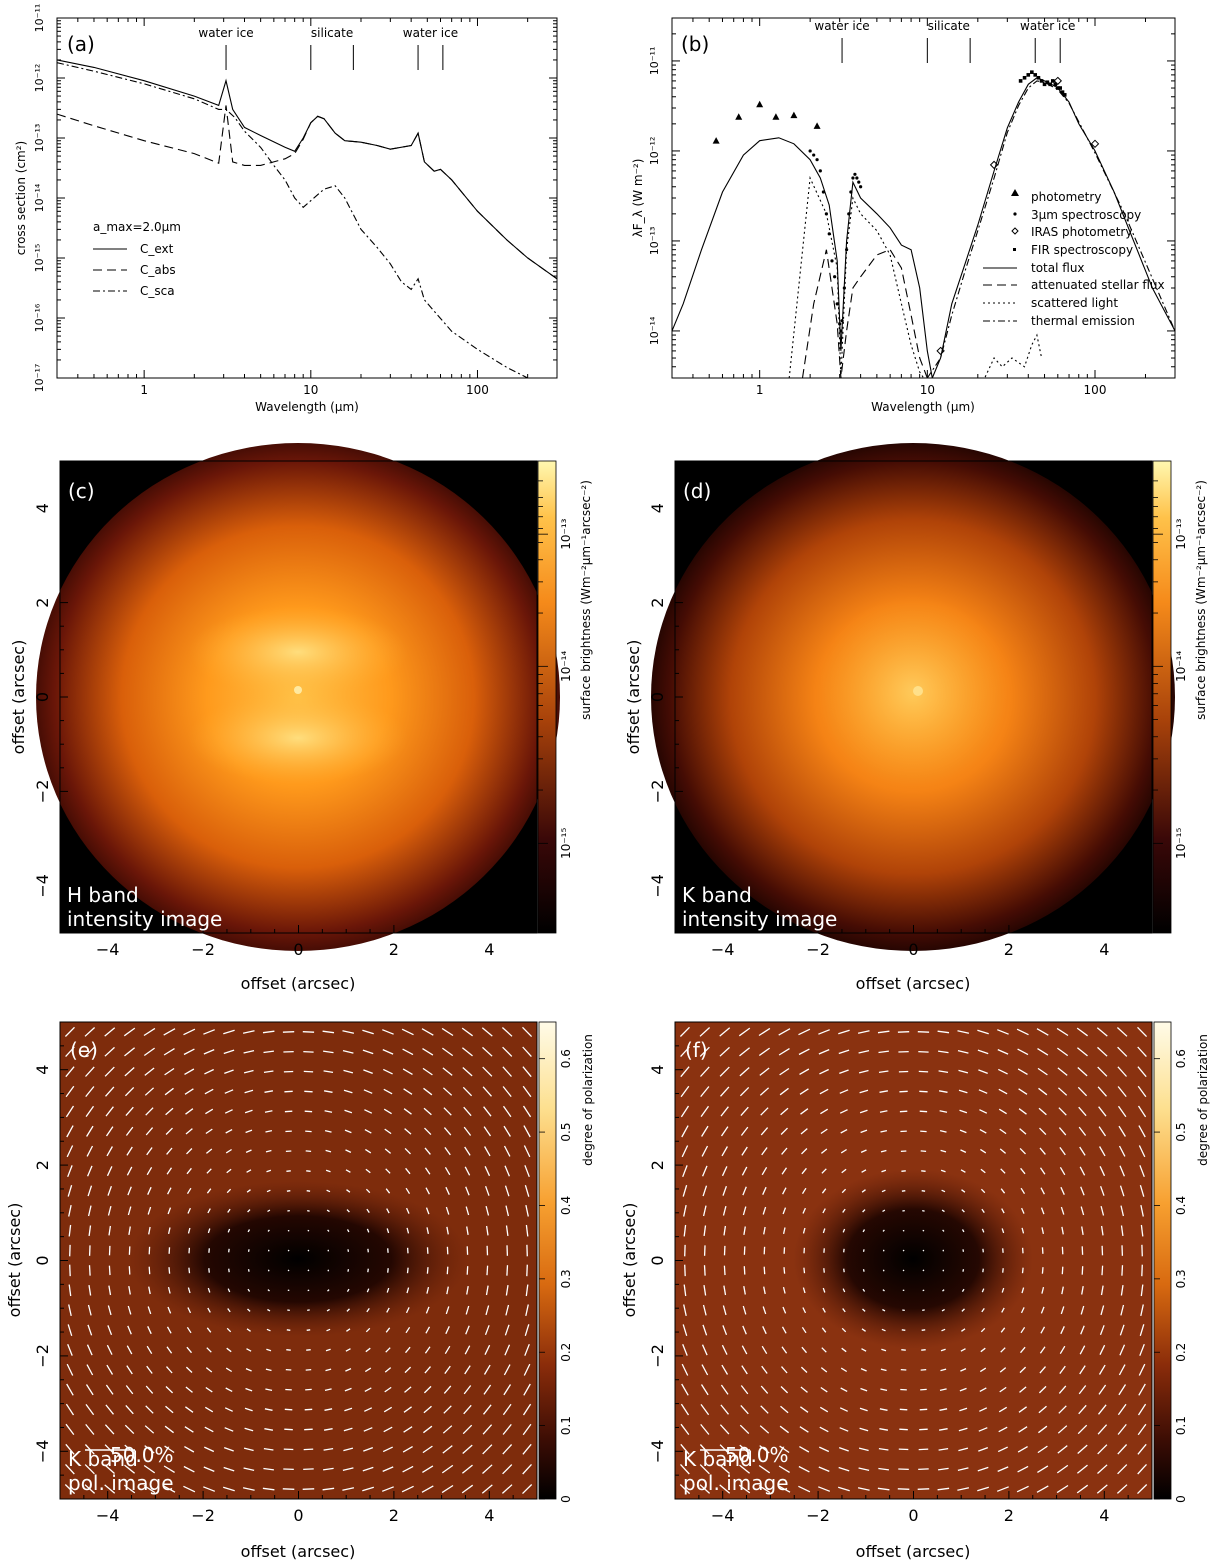 The image size is (1221, 1562). Describe the element at coordinates (841, 26) in the screenshot. I see `feature-annotation: water ice` at that location.